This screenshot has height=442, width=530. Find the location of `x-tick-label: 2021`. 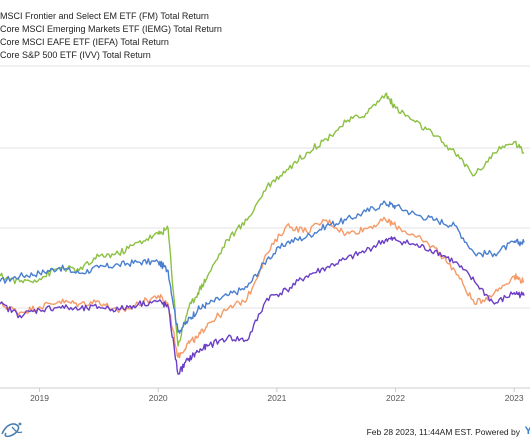

x-tick-label: 2021 is located at coordinates (276, 398).